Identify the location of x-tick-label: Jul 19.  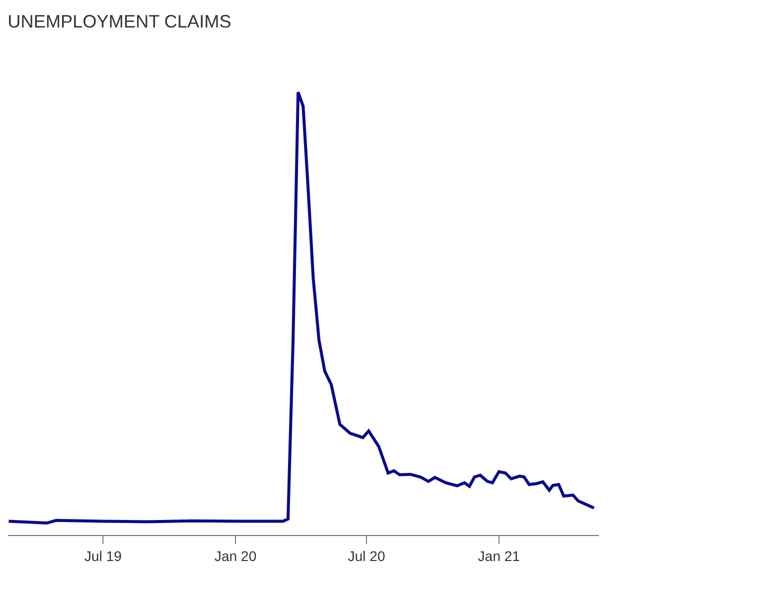
(103, 556).